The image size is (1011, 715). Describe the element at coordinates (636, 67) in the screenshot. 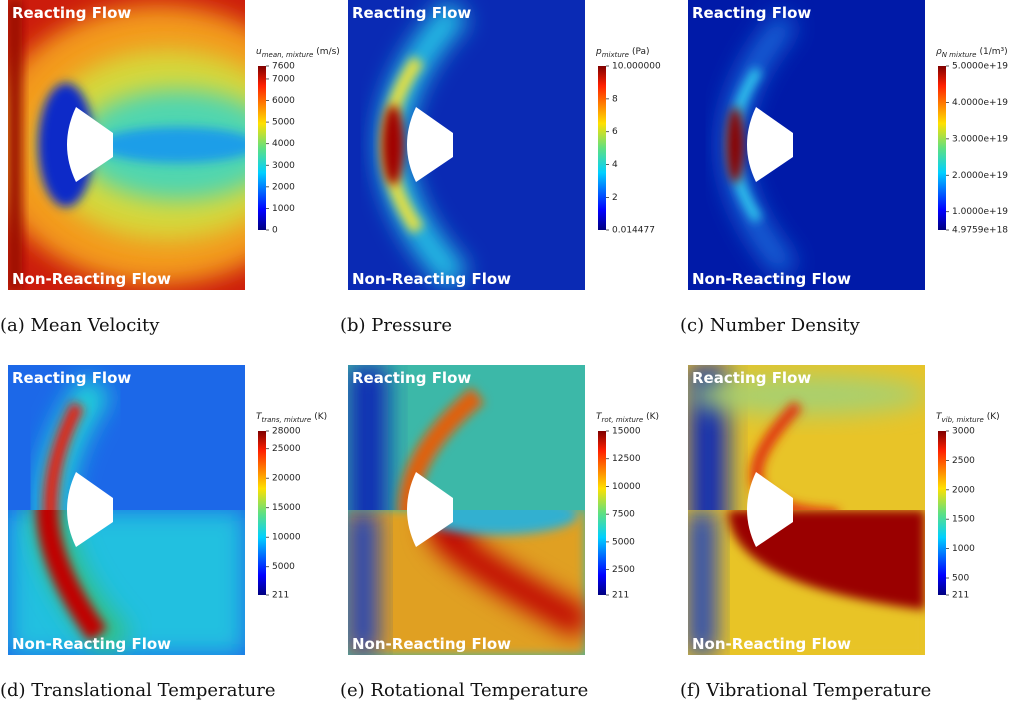

I see `colorbar-tick-label: 10.000000` at that location.